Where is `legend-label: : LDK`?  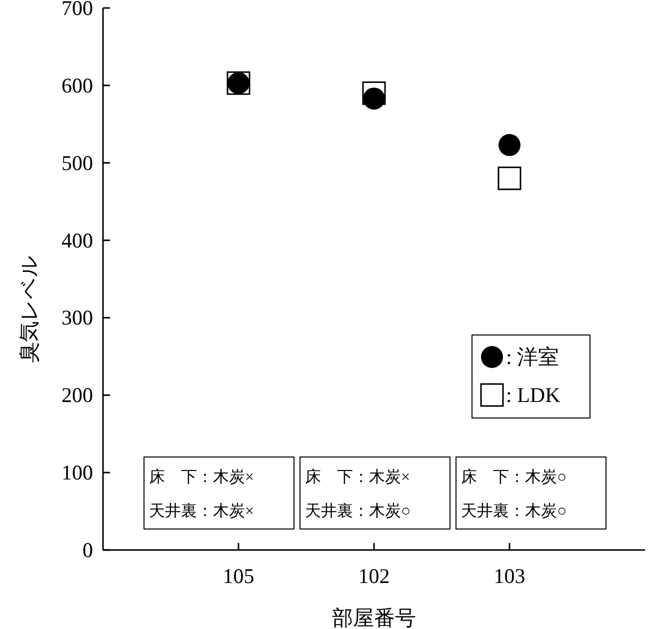 legend-label: : LDK is located at coordinates (533, 395).